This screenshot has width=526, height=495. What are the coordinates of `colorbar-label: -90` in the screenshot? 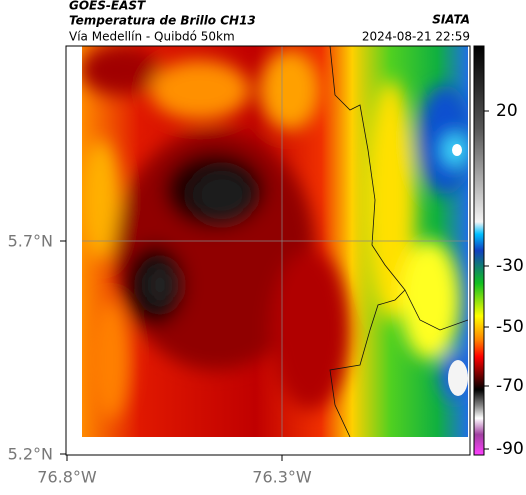 It's located at (510, 449).